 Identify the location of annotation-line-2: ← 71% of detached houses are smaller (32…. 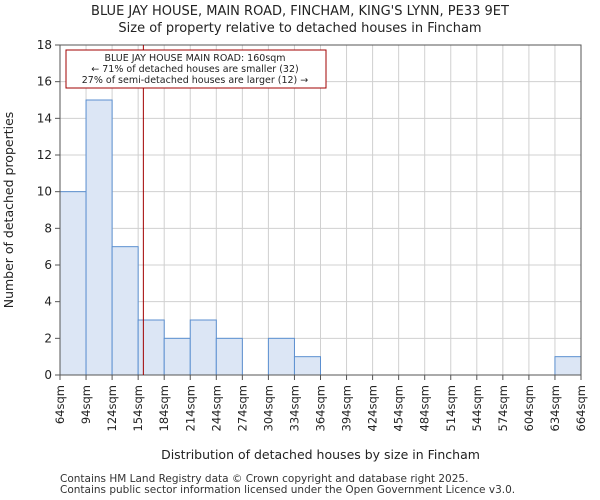
(194, 69).